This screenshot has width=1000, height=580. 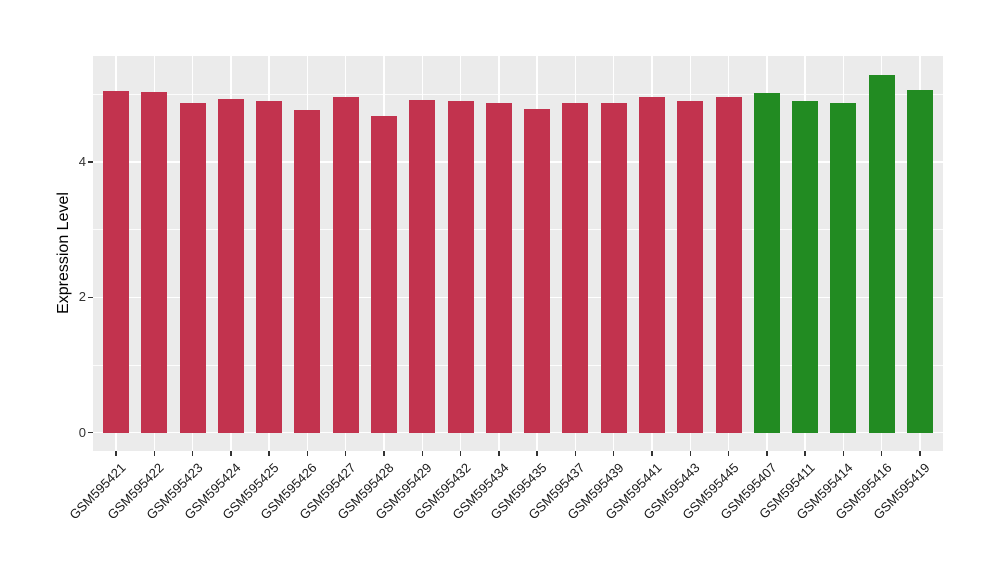 What do you see at coordinates (537, 271) in the screenshot?
I see `bar-GSM595435` at bounding box center [537, 271].